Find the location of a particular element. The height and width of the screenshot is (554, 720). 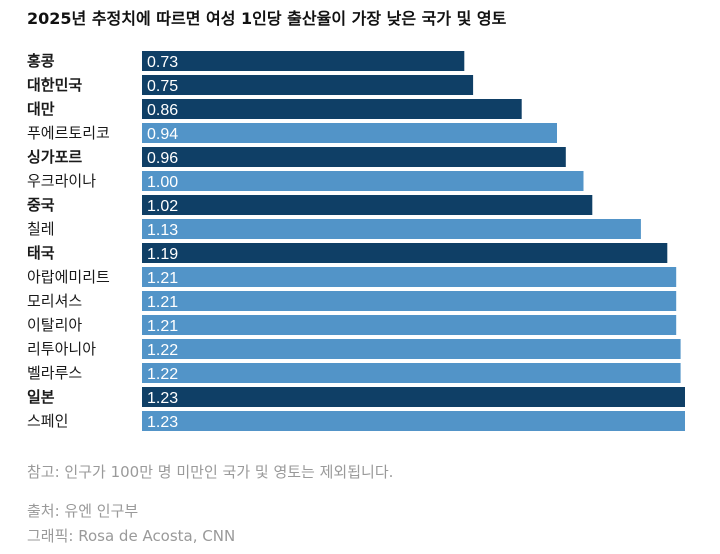

value-label-row-6: 1.00 is located at coordinates (162, 182).